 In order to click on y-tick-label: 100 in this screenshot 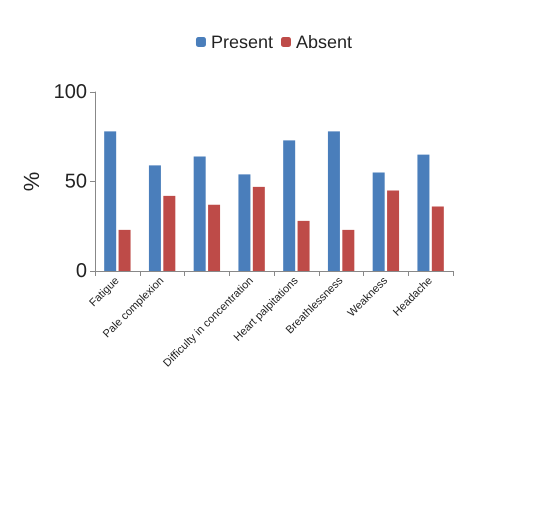, I will do `click(70, 92)`.